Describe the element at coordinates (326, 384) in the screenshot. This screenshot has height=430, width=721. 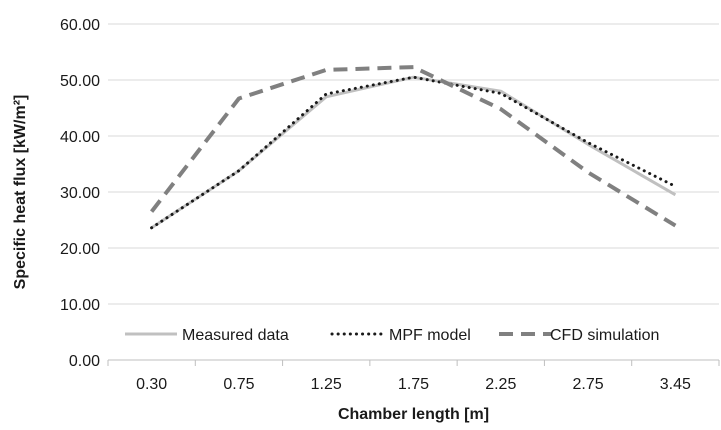
I see `x-tick-label: 1.25` at that location.